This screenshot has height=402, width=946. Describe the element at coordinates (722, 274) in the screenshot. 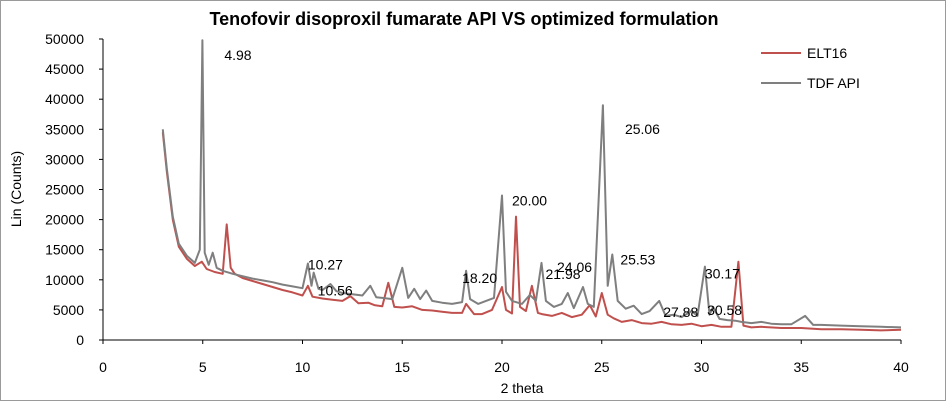

I see `peak-label: 30.17` at that location.